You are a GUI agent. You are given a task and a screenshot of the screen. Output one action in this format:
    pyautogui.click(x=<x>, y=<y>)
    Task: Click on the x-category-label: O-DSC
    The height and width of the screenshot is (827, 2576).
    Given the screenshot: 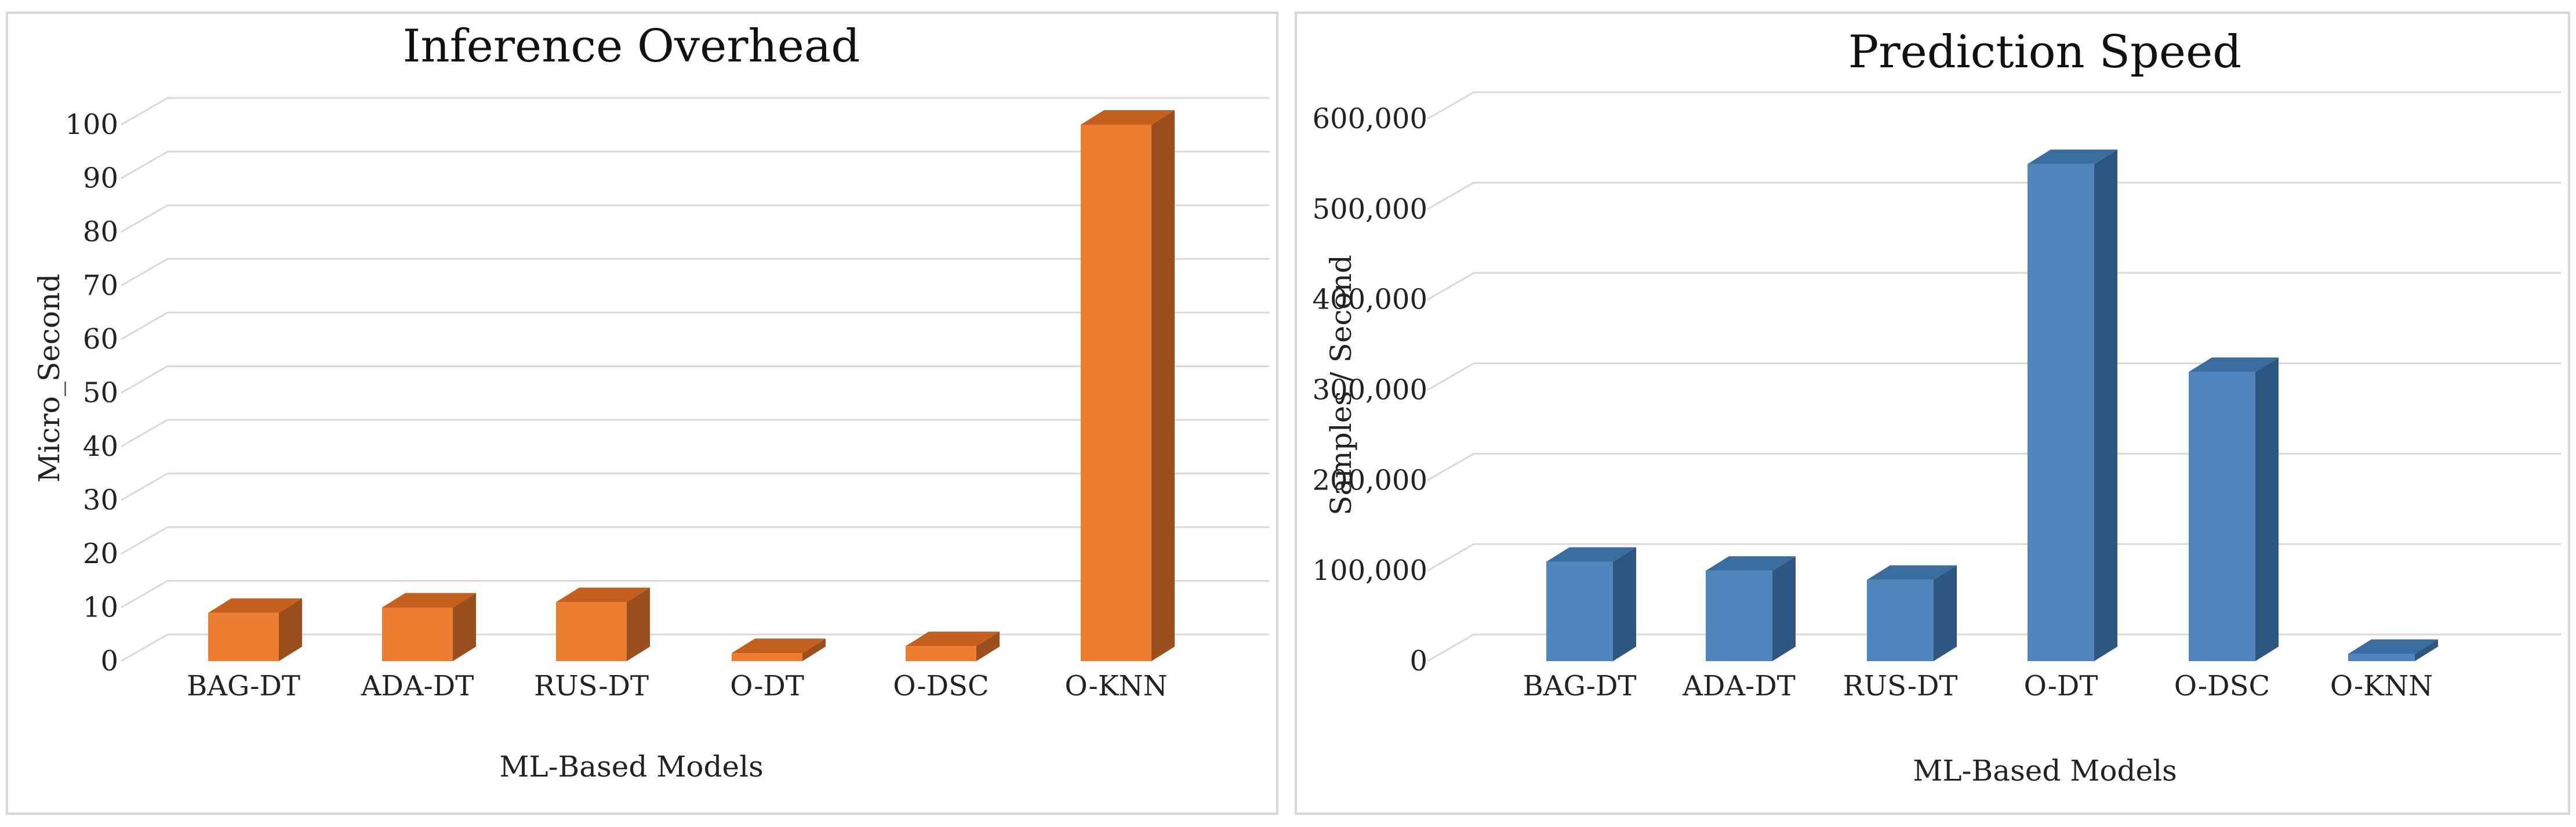 What is the action you would take?
    pyautogui.click(x=941, y=686)
    